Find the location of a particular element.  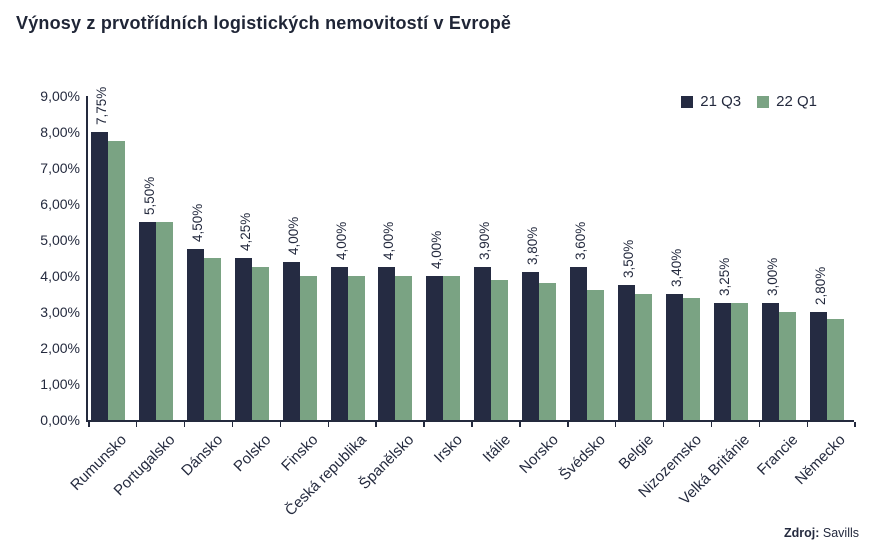

y-tick-label: 4,00% is located at coordinates (60, 276).